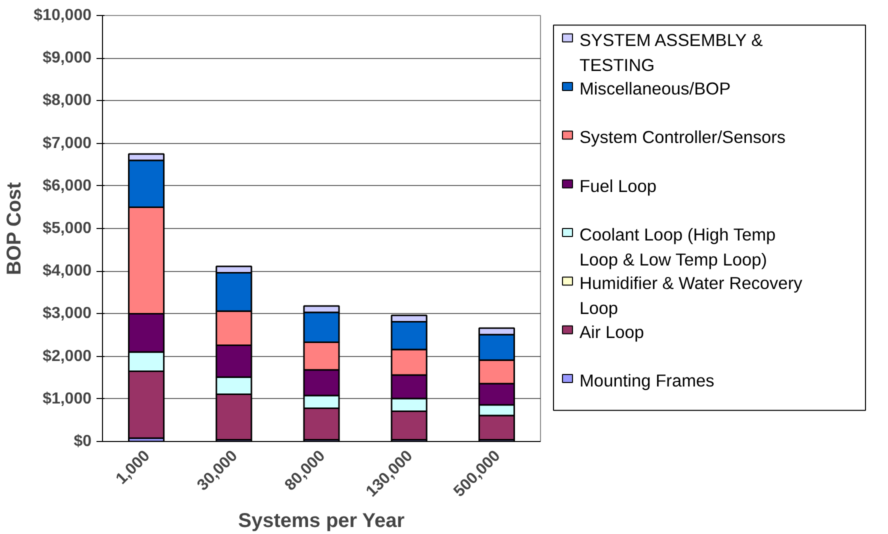  I want to click on legend-label: Fuel Loop, so click(618, 186).